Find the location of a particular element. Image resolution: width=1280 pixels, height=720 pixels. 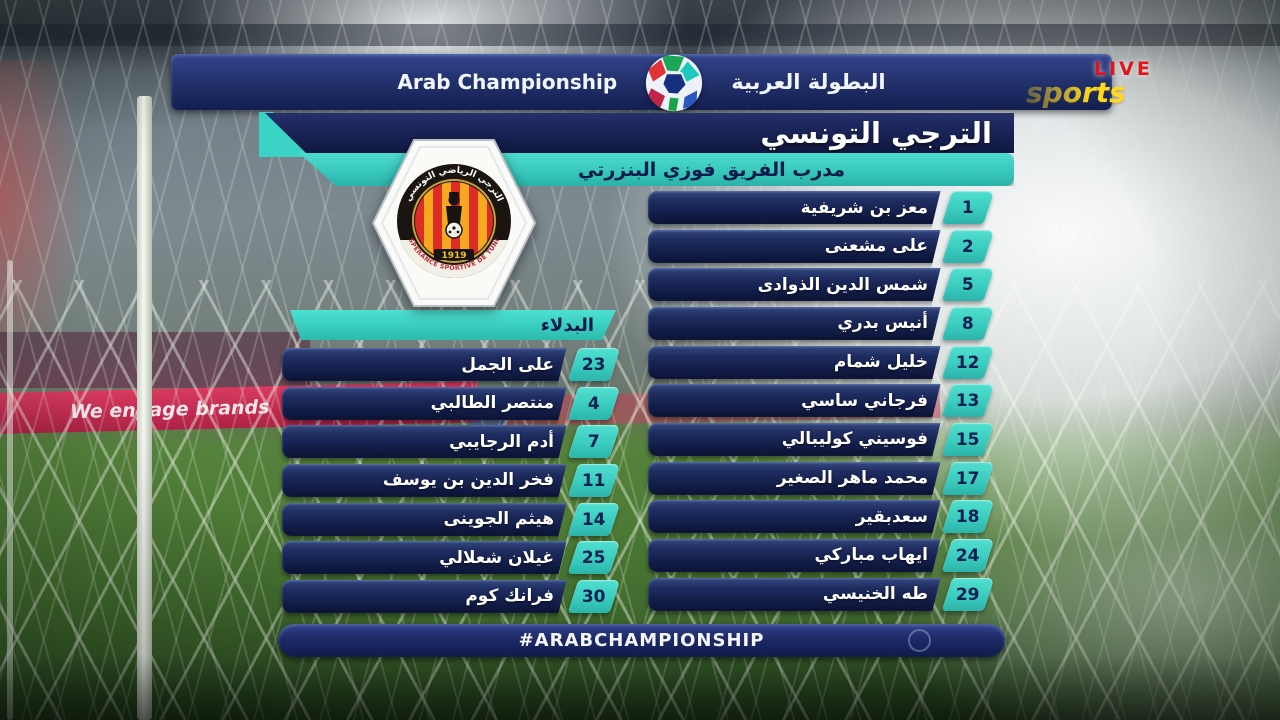

player-name: شمس الدين الذوادى is located at coordinates (842, 284).